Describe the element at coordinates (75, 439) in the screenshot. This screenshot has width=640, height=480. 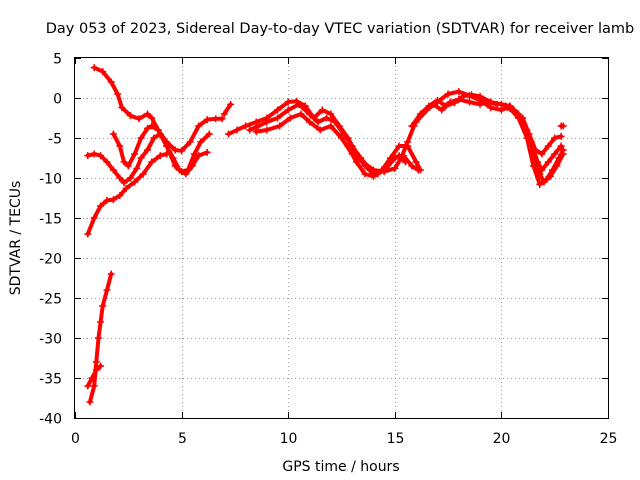
I see `x-tick-label: 0` at that location.